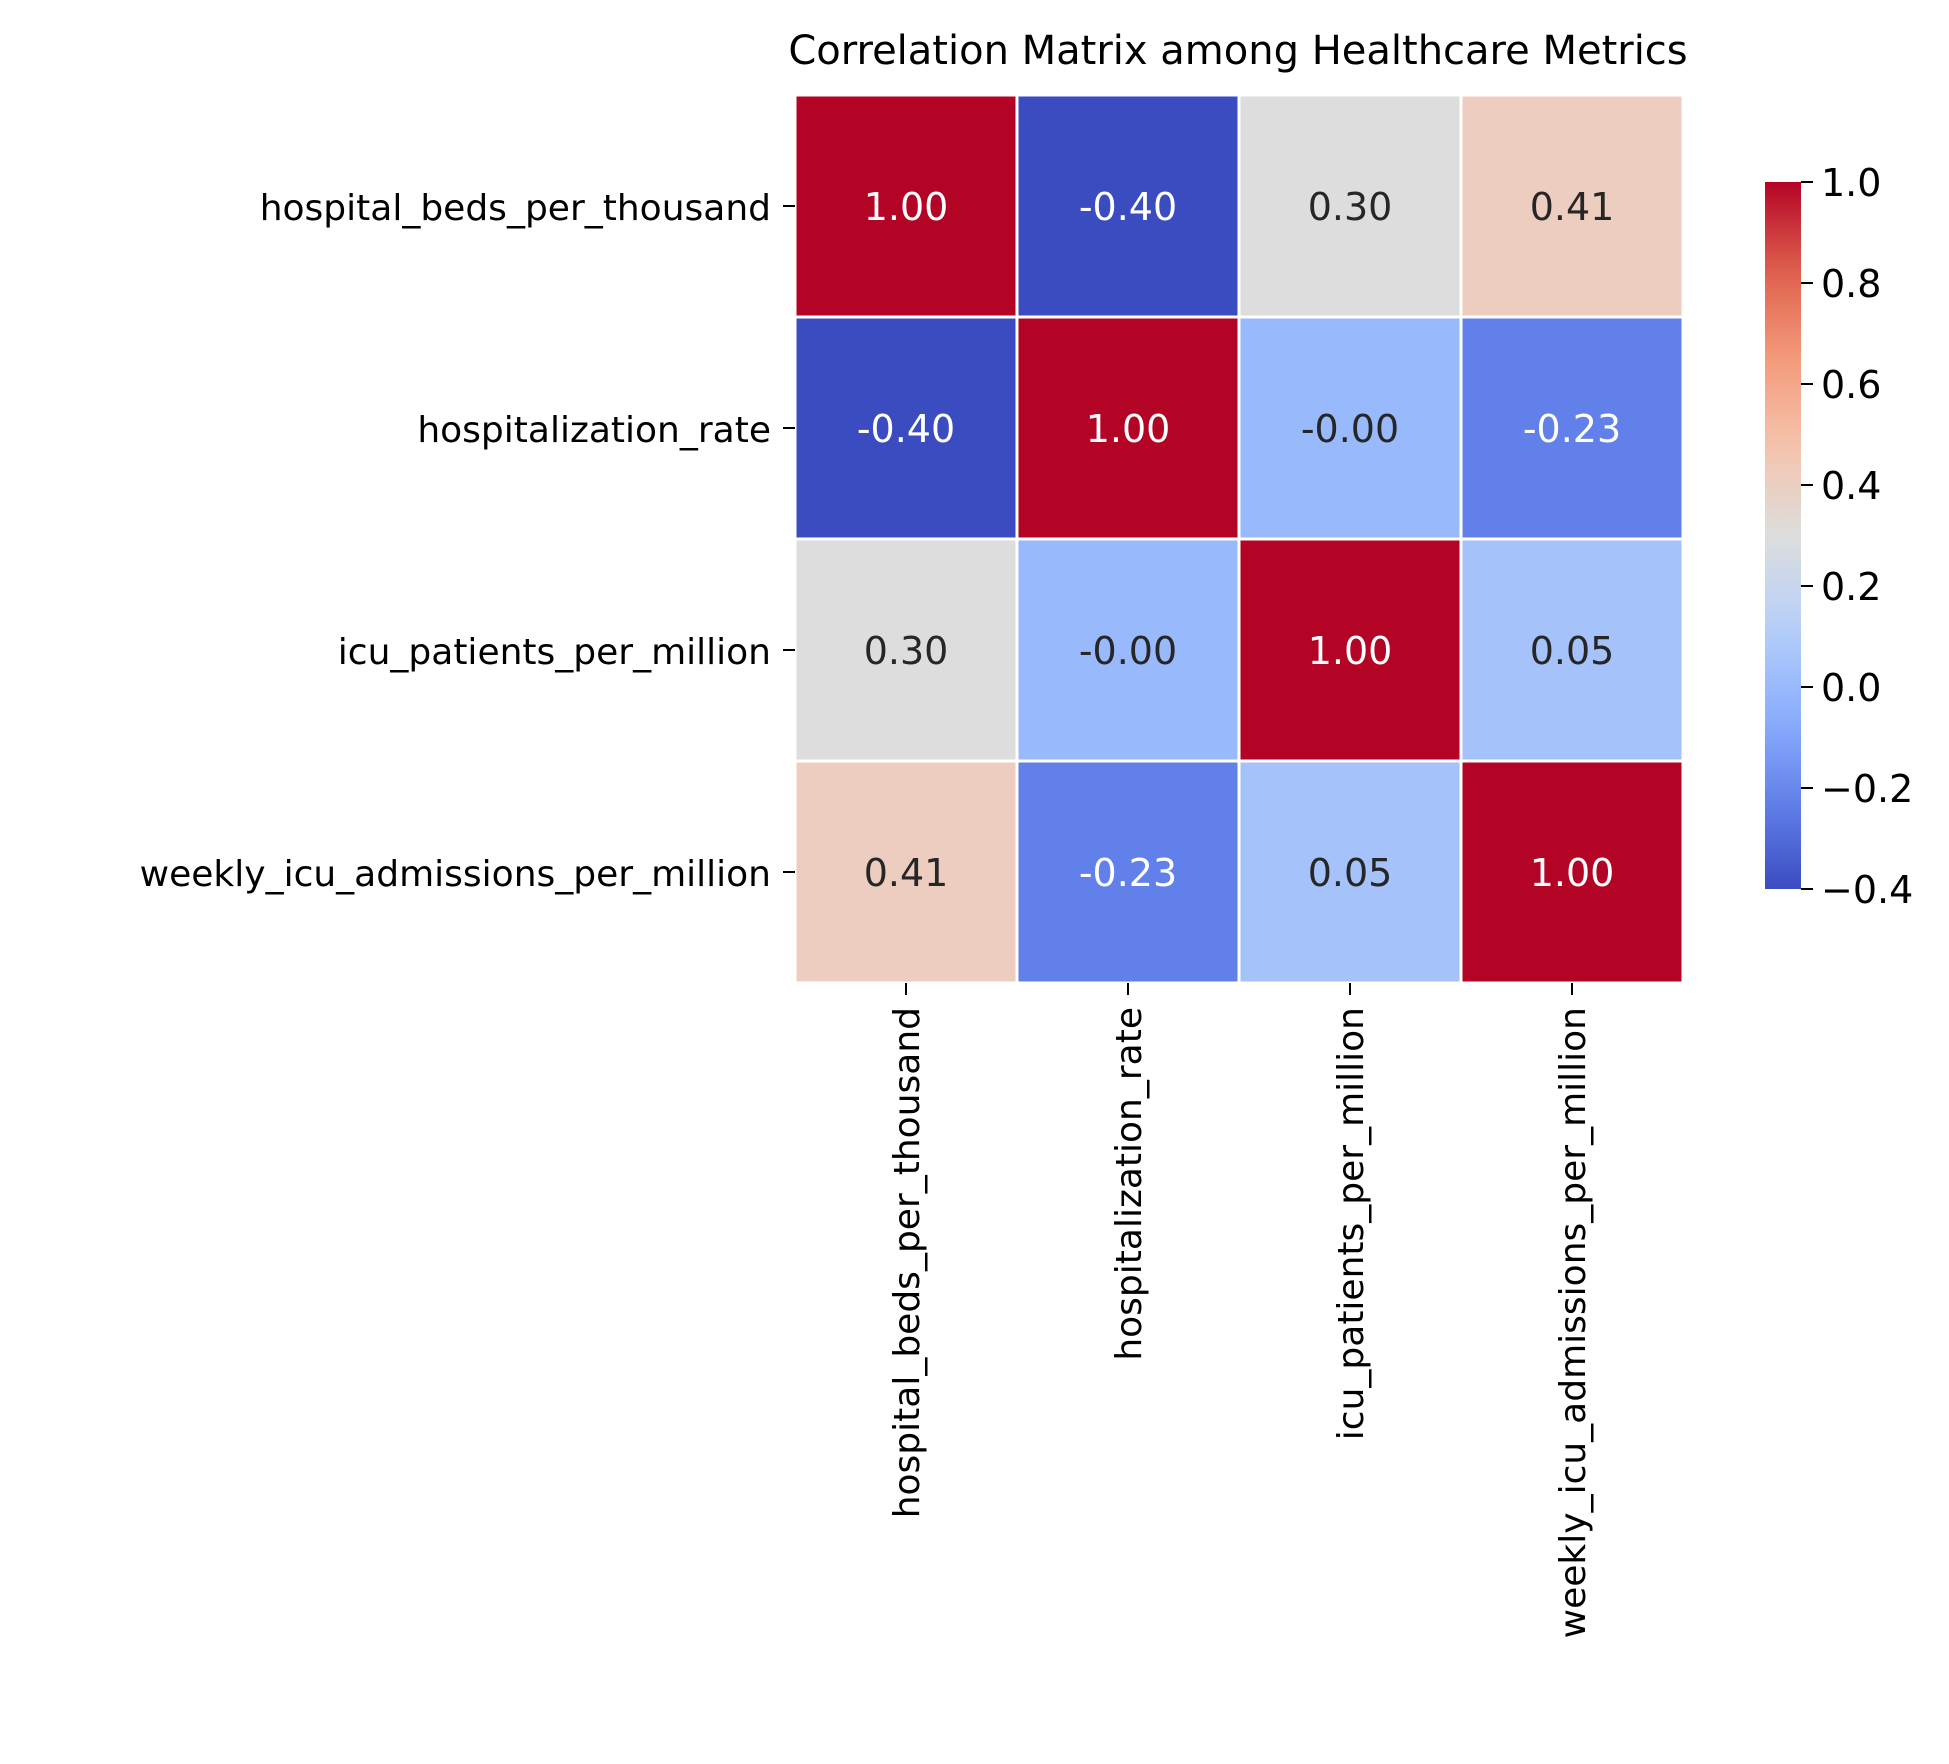  What do you see at coordinates (554, 652) in the screenshot?
I see `y-tick-label: icu_patients_per_million` at bounding box center [554, 652].